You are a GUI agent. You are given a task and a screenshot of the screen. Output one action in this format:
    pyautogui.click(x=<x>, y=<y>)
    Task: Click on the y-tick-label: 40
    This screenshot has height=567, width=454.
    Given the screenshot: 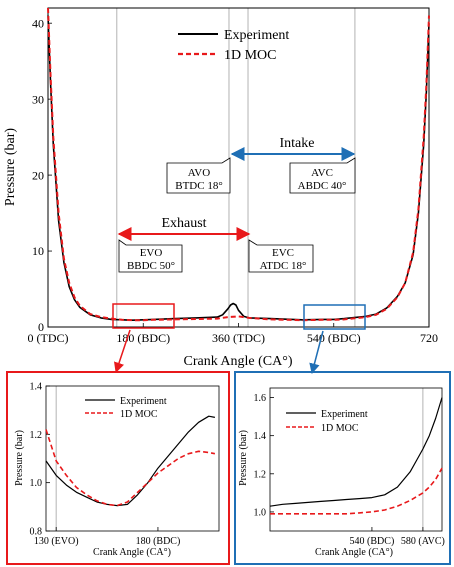 What is the action you would take?
    pyautogui.click(x=38, y=23)
    